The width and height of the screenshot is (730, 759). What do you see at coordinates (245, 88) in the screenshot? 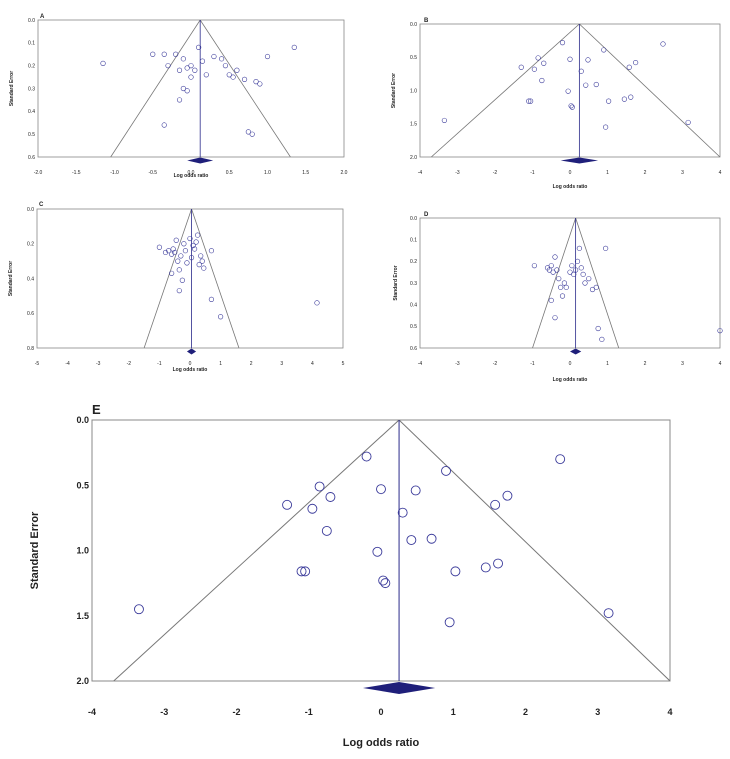
I see `funnel-right-line` at bounding box center [245, 88].